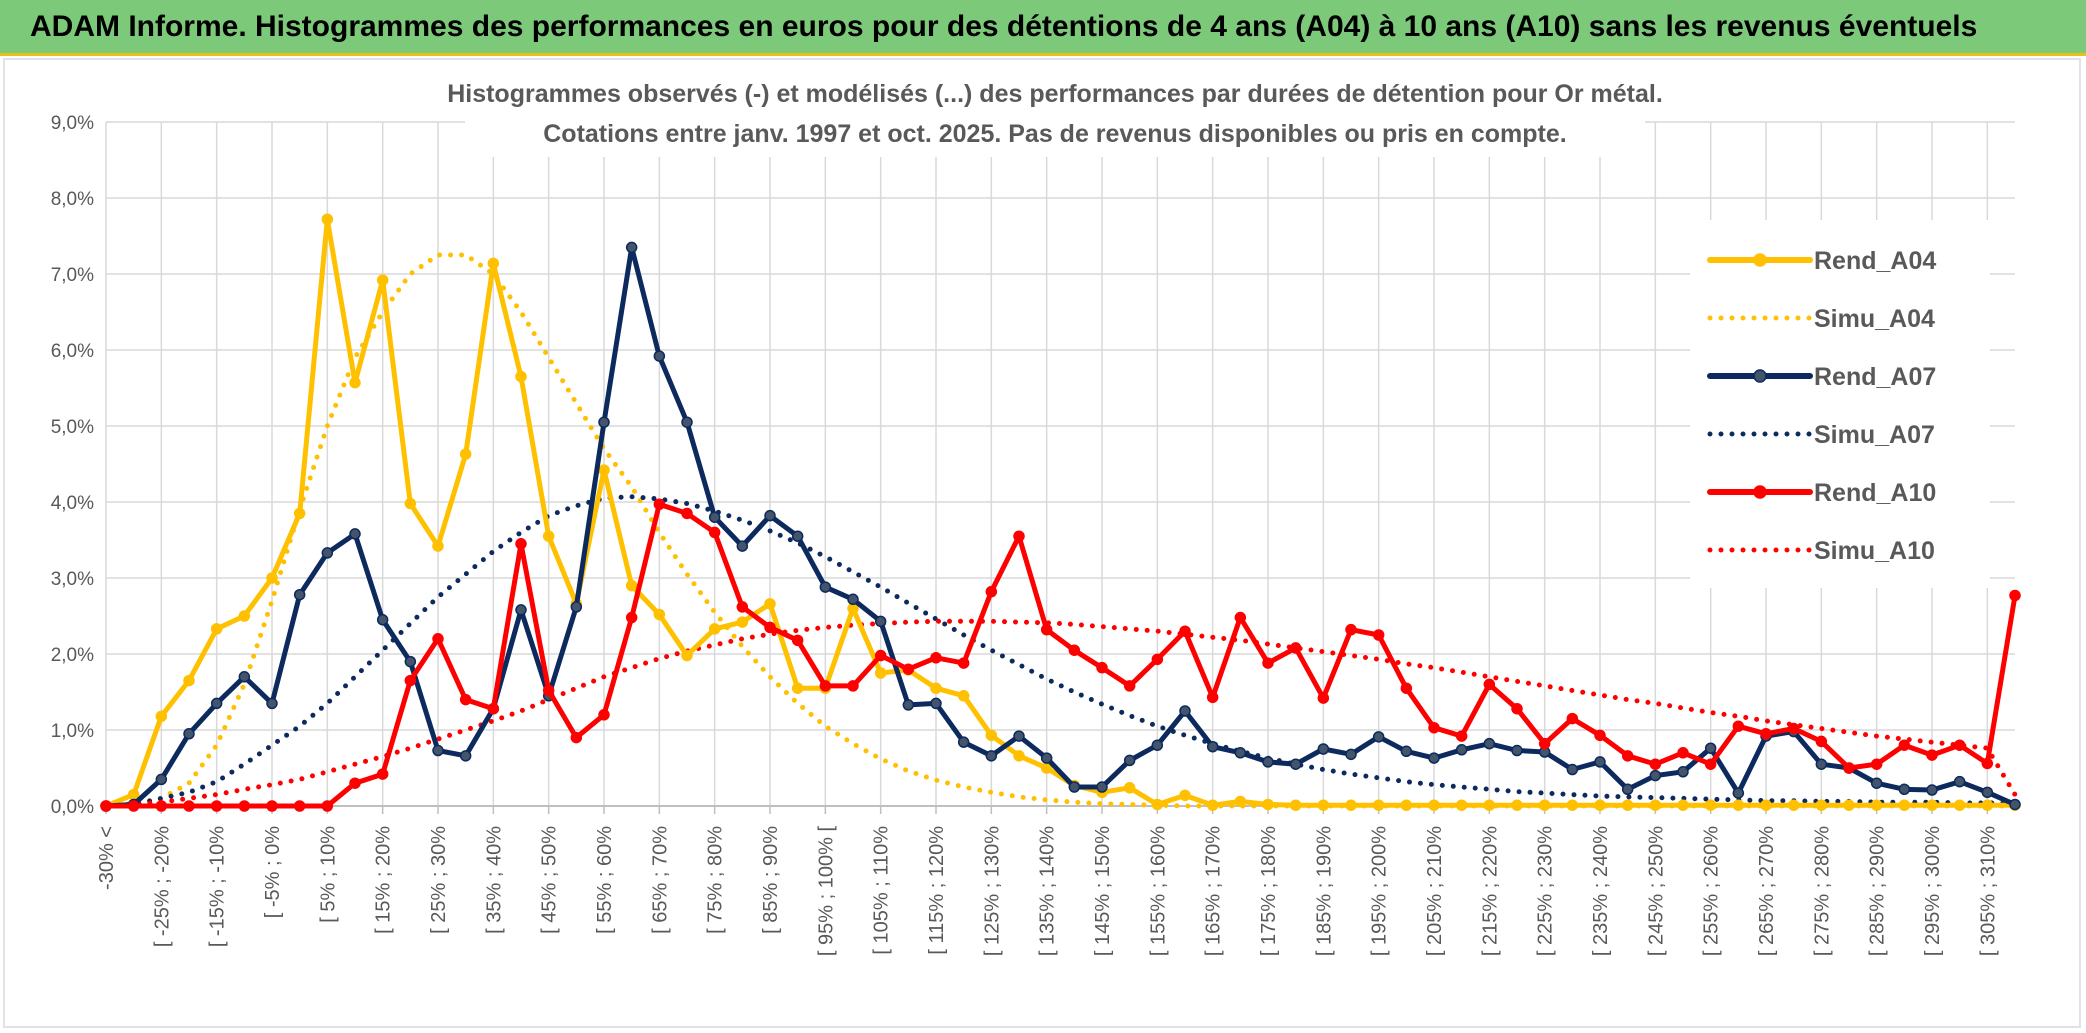  I want to click on x-tick-label: [ 305% ; 310%, so click(1988, 891).